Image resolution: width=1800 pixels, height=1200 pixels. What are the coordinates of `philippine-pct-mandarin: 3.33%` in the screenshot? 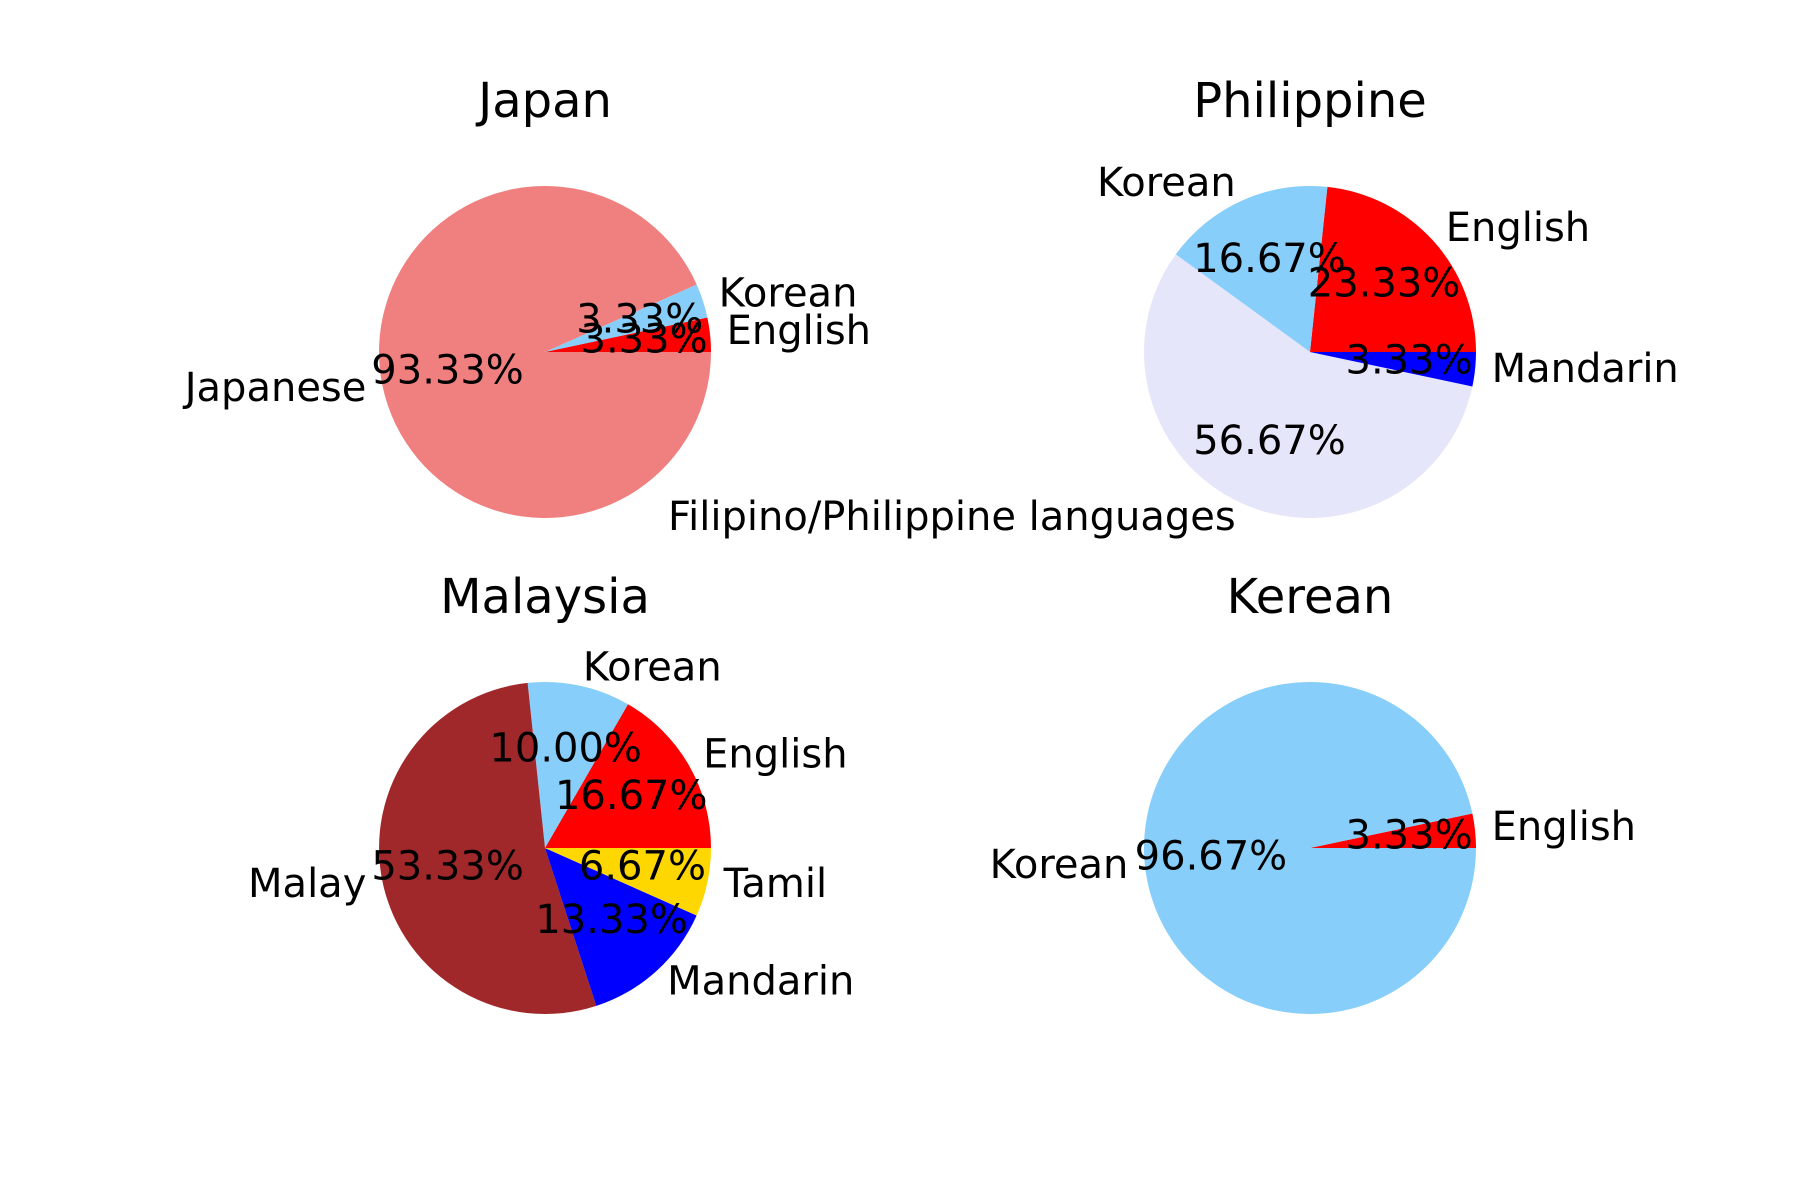 It's located at (1409, 360).